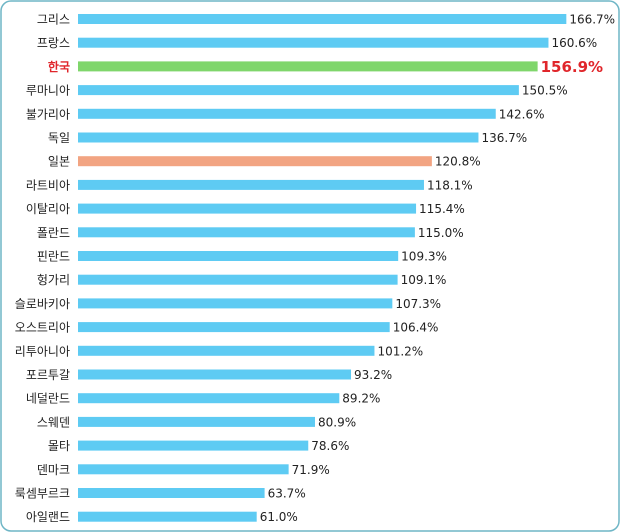 The image size is (620, 532). Describe the element at coordinates (279, 517) in the screenshot. I see `value-label: 61.0%` at that location.